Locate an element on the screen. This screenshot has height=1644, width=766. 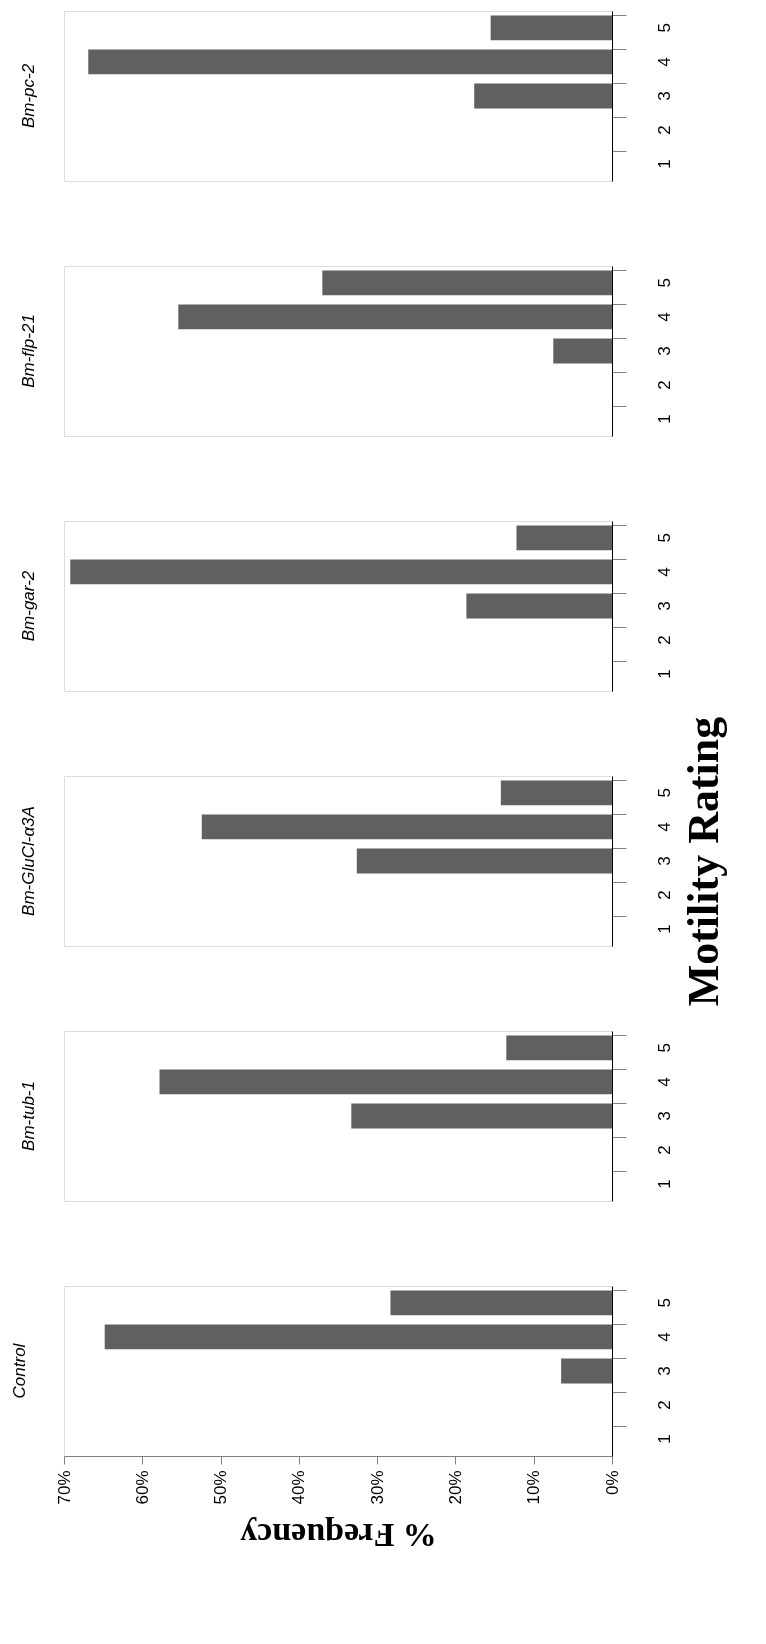
x-tick-label: 30% is located at coordinates (377, 1487).